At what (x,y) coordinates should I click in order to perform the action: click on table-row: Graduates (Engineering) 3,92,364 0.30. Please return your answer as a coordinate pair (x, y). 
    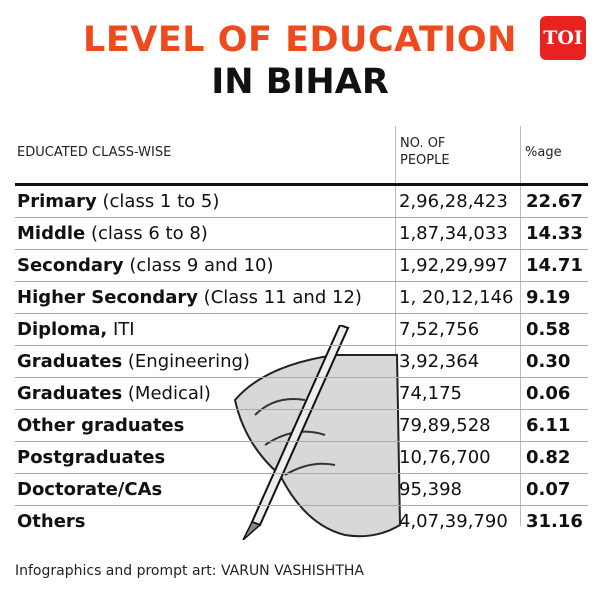
    Looking at the image, I should click on (301, 361).